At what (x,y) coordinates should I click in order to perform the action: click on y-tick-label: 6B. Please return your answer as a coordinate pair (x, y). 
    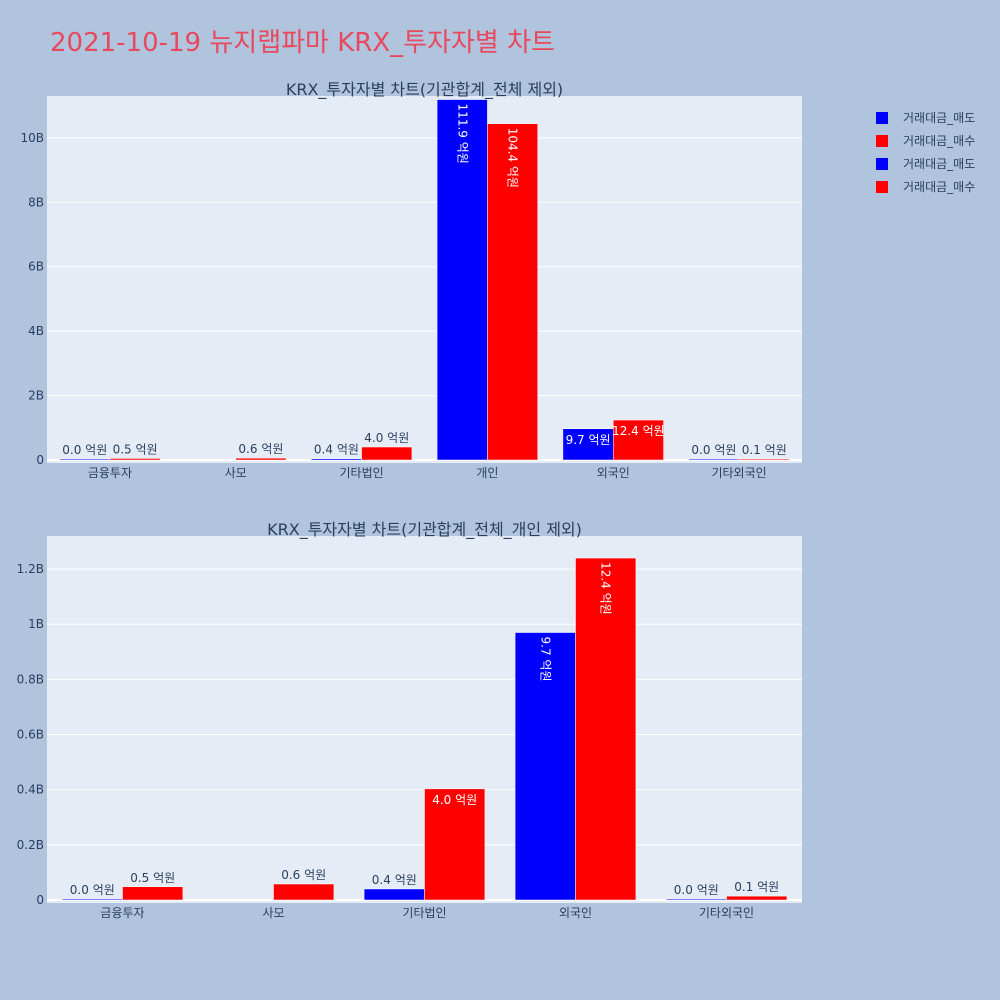
    Looking at the image, I should click on (36, 267).